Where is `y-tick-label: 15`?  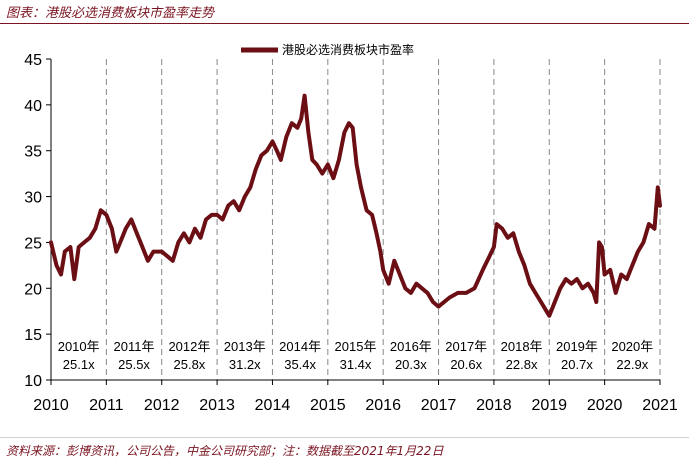 y-tick-label: 15 is located at coordinates (33, 335).